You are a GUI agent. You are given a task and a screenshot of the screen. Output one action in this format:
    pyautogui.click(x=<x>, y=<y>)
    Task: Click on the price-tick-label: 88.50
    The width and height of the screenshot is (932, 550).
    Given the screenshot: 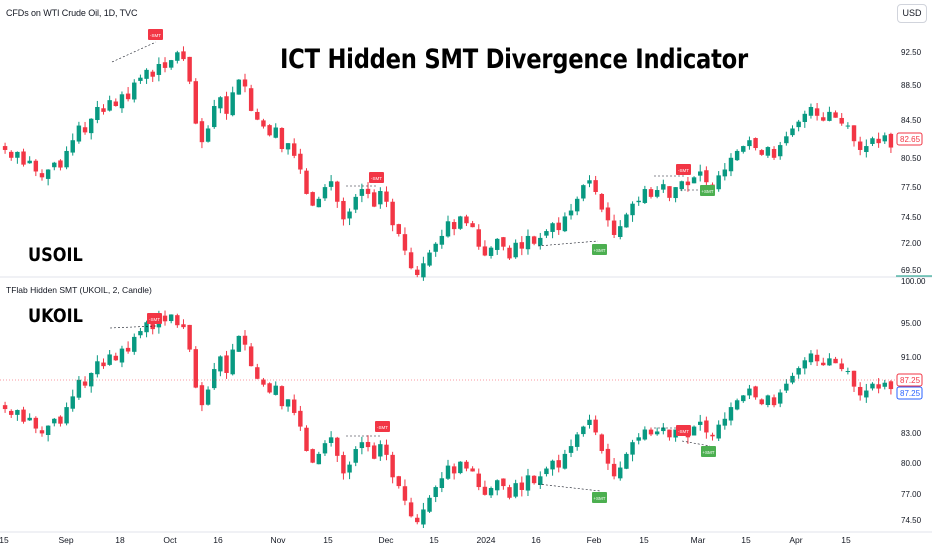 What is the action you would take?
    pyautogui.click(x=911, y=85)
    